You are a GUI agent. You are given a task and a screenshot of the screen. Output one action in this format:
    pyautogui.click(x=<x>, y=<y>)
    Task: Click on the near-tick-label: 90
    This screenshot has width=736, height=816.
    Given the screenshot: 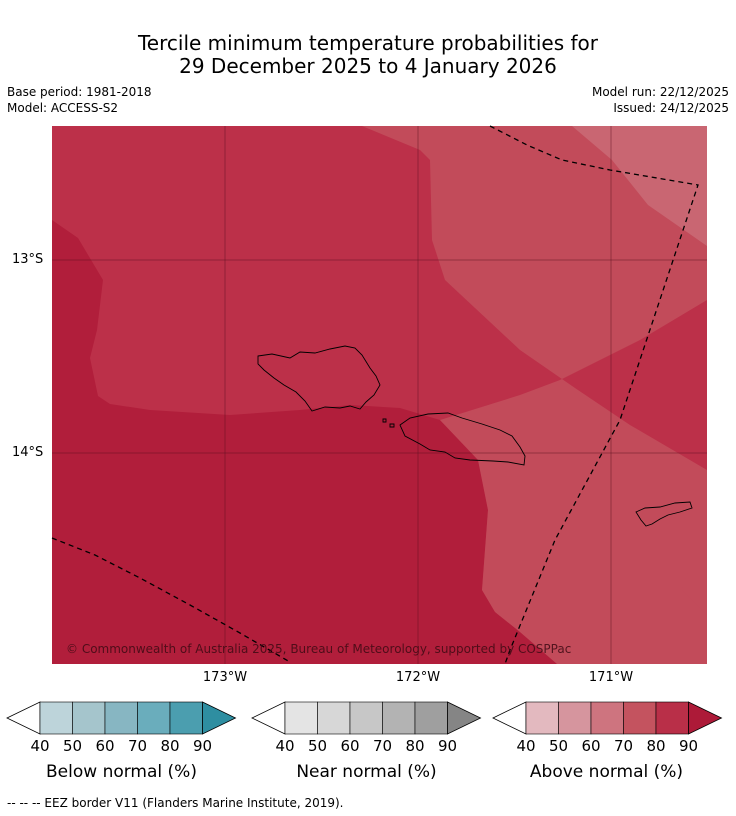 What is the action you would take?
    pyautogui.click(x=447, y=746)
    